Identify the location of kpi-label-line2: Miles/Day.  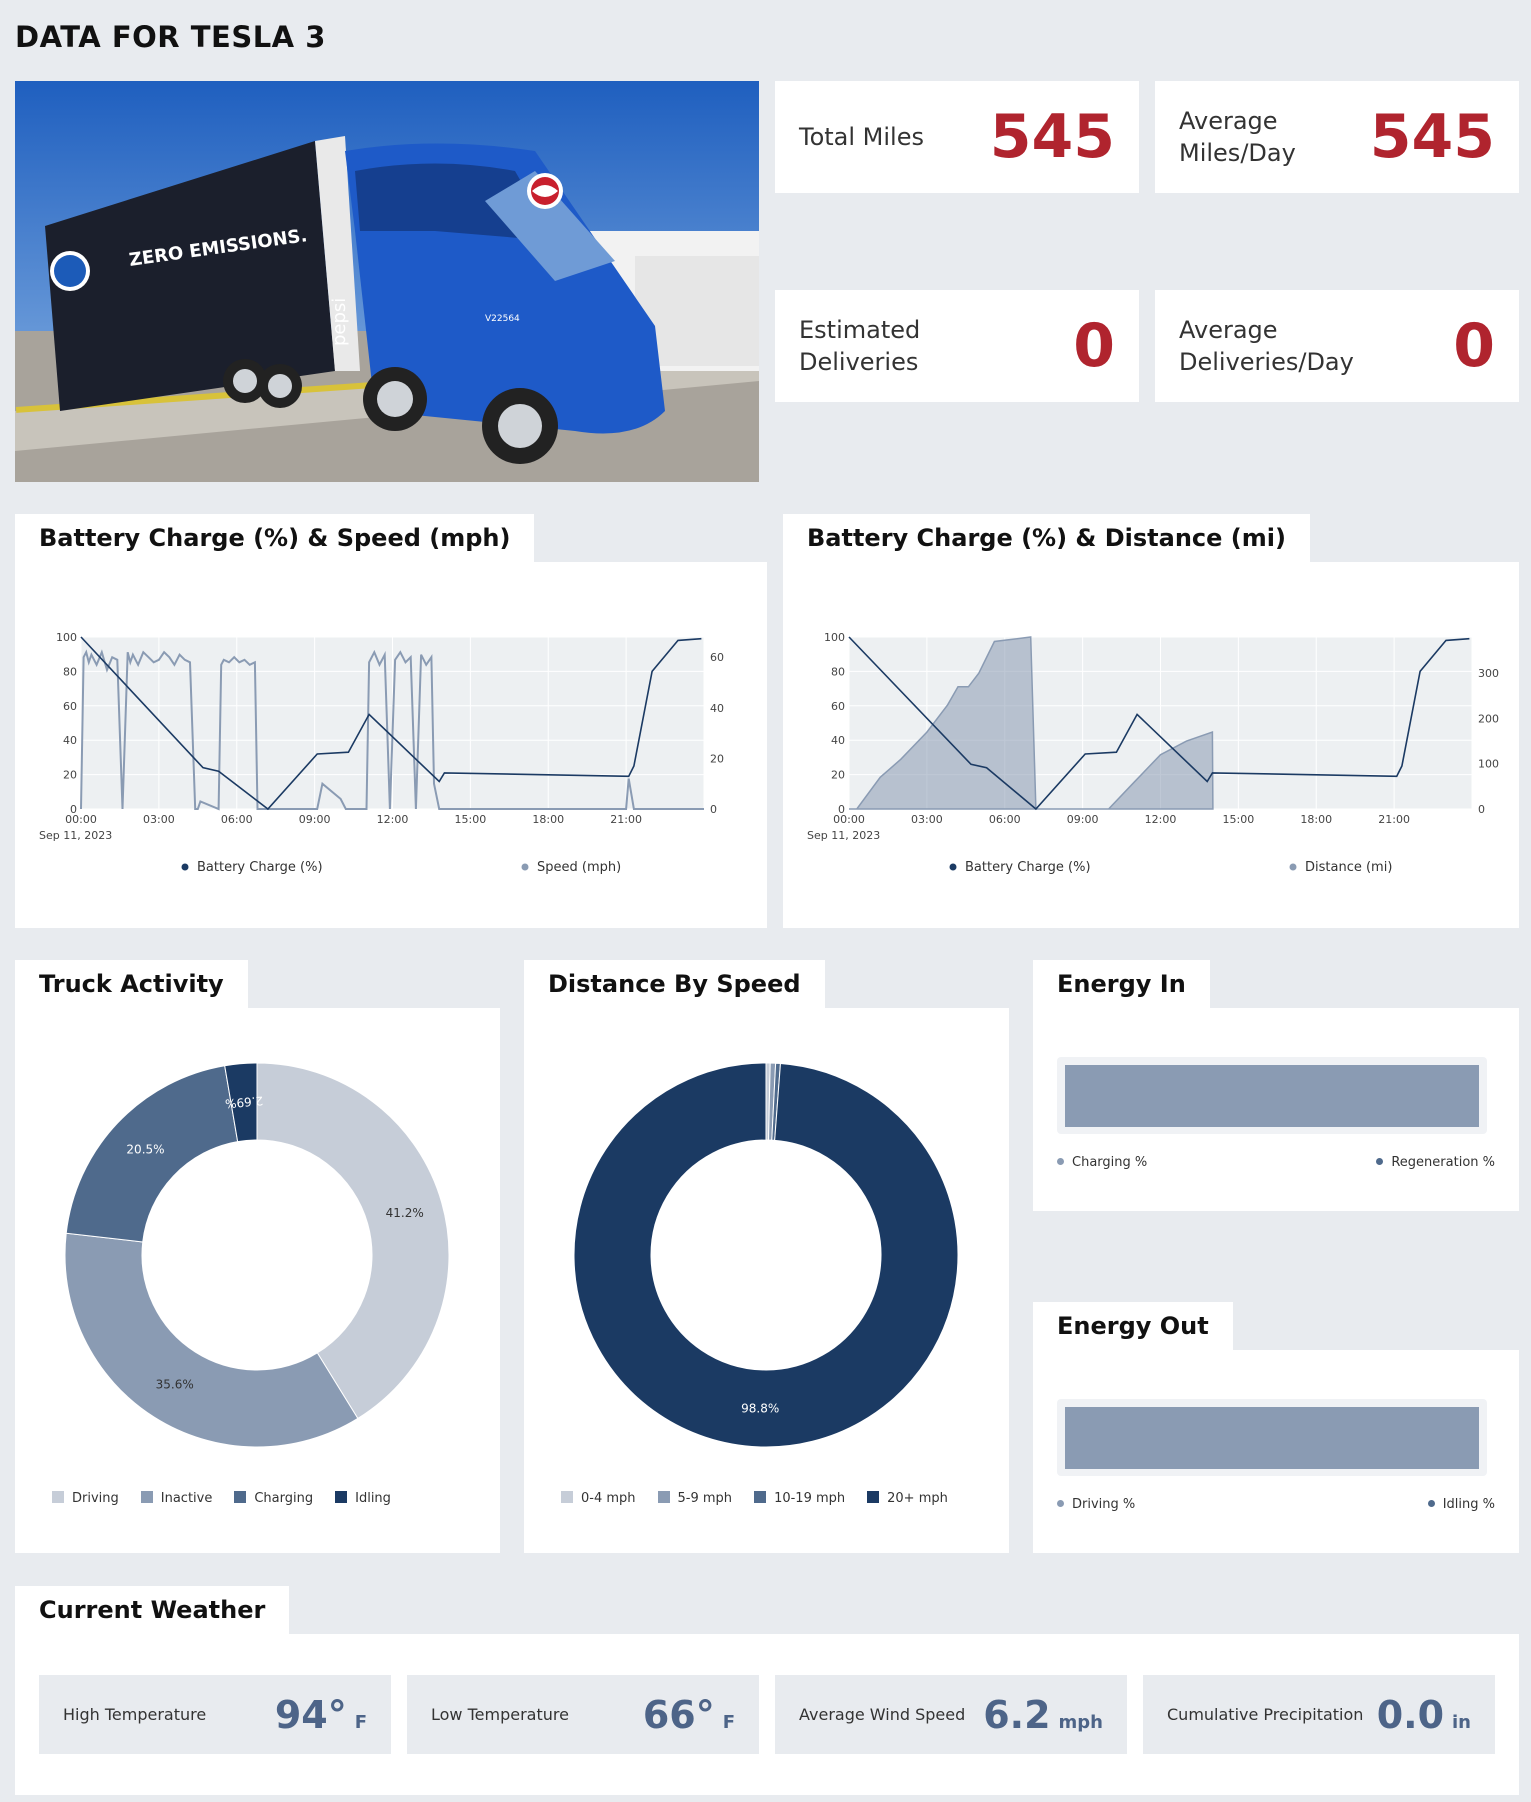
(1237, 153).